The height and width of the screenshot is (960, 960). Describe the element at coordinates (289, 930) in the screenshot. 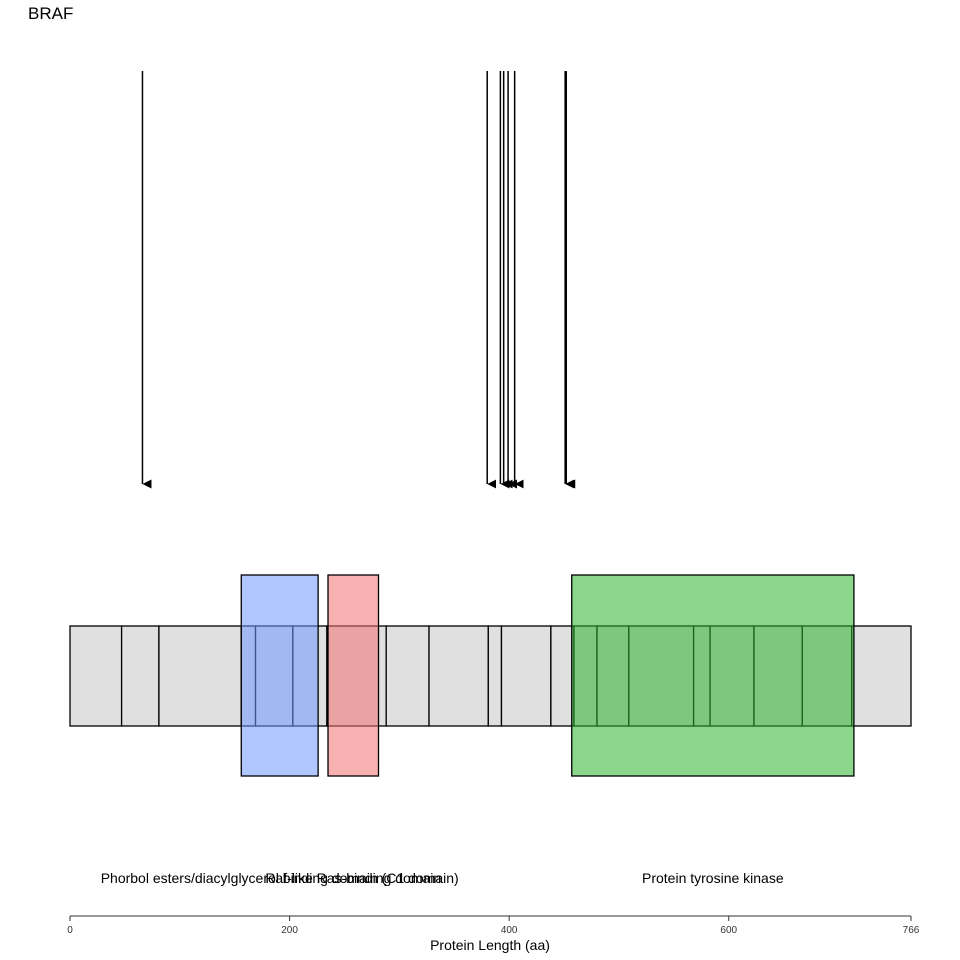

I see `x-tick-label: 200` at that location.